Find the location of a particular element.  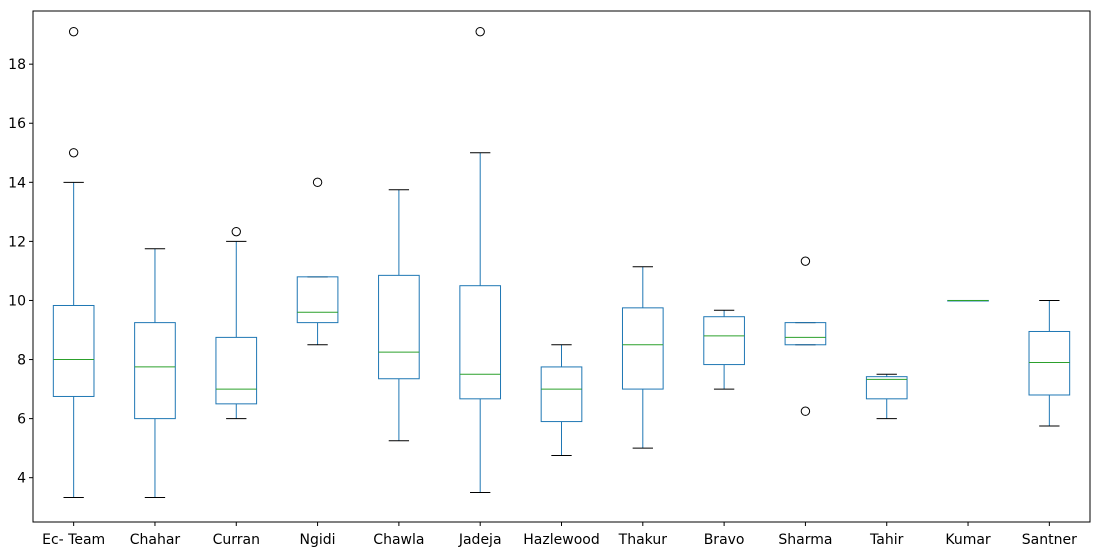

x-tick-label: Sharma is located at coordinates (805, 540).